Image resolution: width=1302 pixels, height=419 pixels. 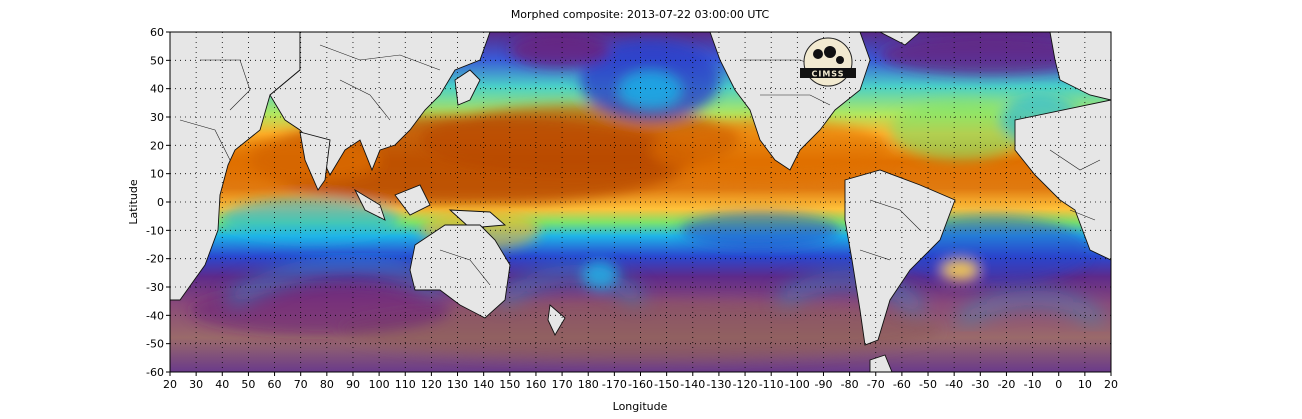 I want to click on logo-band, so click(x=828, y=73).